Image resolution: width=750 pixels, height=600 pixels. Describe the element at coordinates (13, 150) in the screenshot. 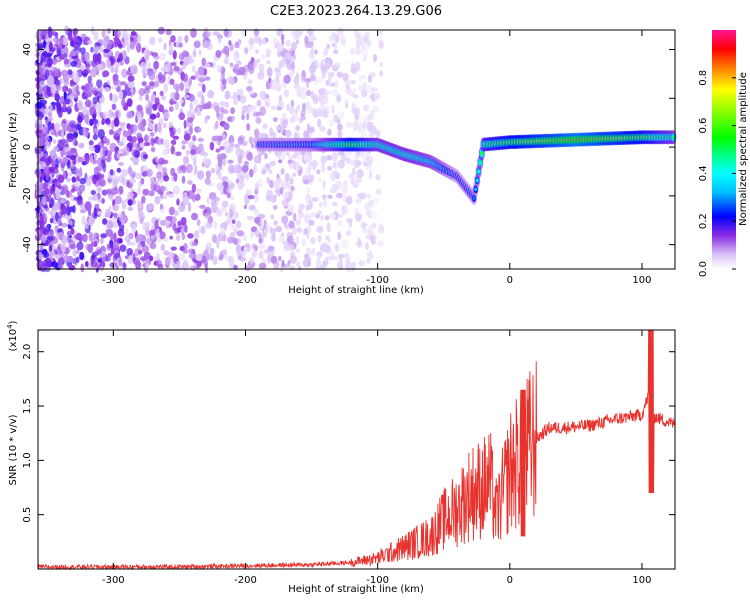

I see `spectrogram-ylabel: Frequency (Hz)` at that location.